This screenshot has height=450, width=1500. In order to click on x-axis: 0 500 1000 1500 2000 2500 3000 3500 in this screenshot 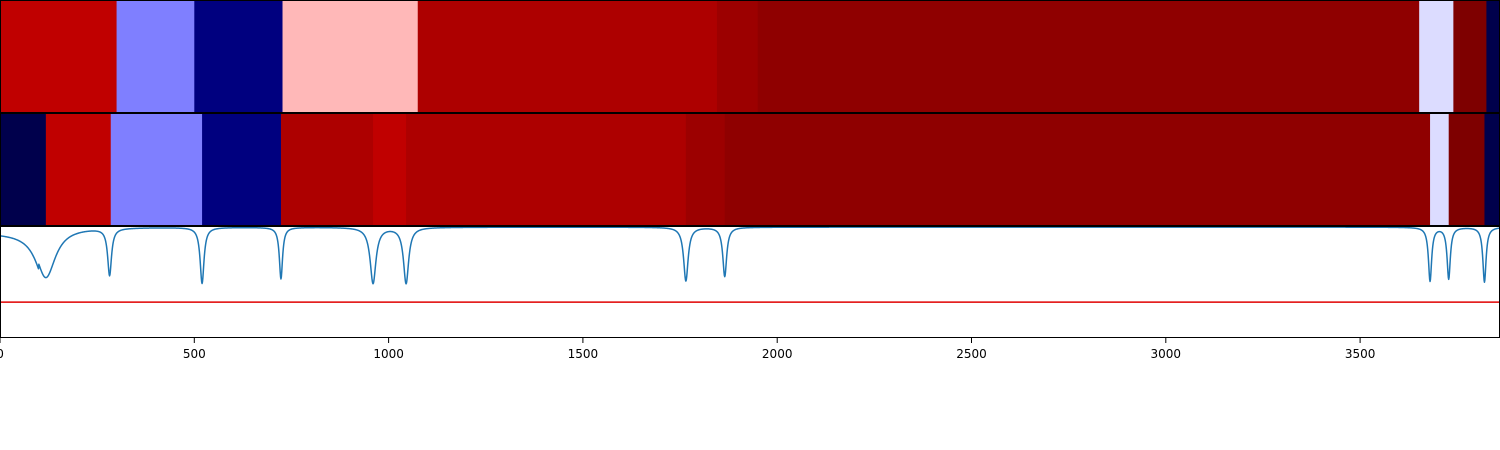, I will do `click(687, 349)`.